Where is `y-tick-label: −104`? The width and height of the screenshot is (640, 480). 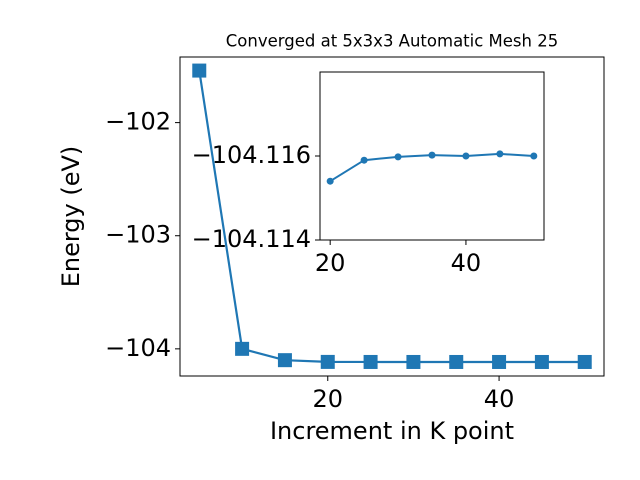
y-tick-label: −104 is located at coordinates (138, 348).